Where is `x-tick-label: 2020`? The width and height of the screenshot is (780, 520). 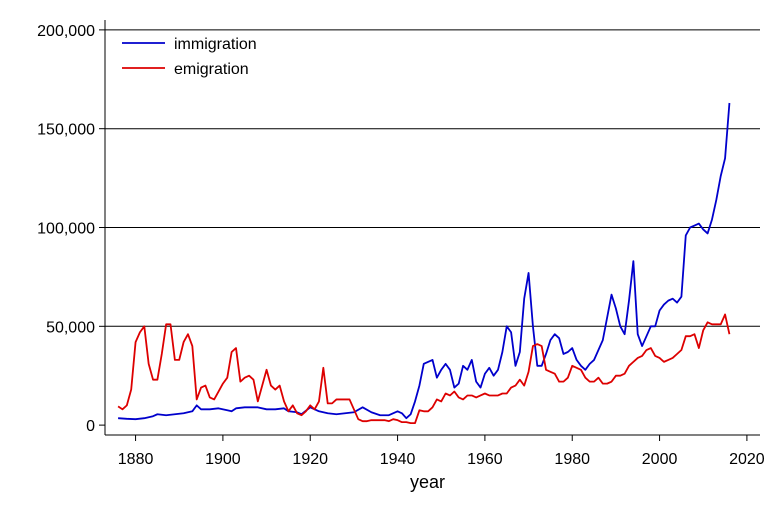
x-tick-label: 2020 is located at coordinates (747, 459).